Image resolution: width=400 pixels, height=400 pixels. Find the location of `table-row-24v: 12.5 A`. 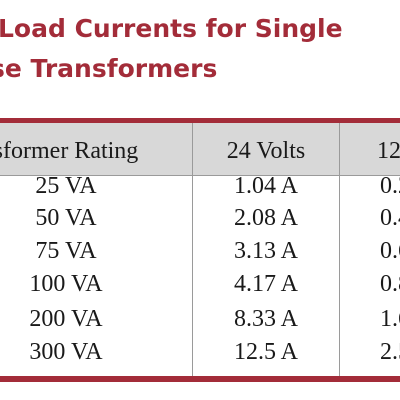

table-row-24v: 12.5 A is located at coordinates (265, 352).